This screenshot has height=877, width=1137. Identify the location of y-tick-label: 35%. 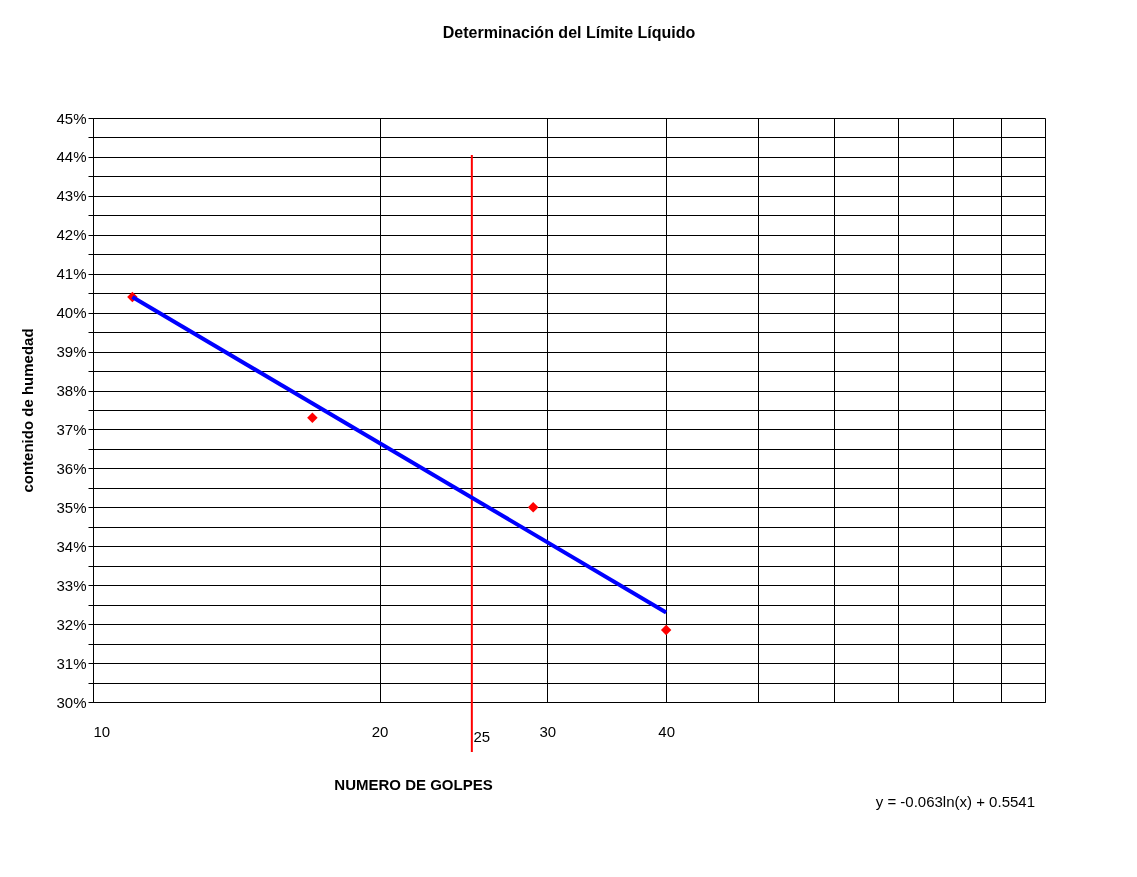
(71, 507).